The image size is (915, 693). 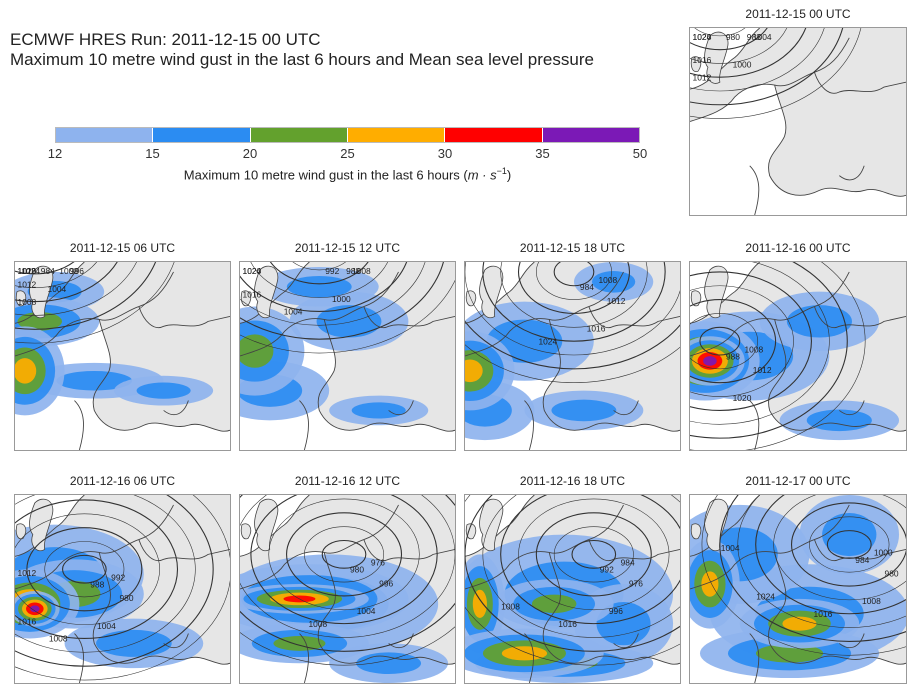 I want to click on colorbar-tick-label: 25, so click(x=347, y=153).